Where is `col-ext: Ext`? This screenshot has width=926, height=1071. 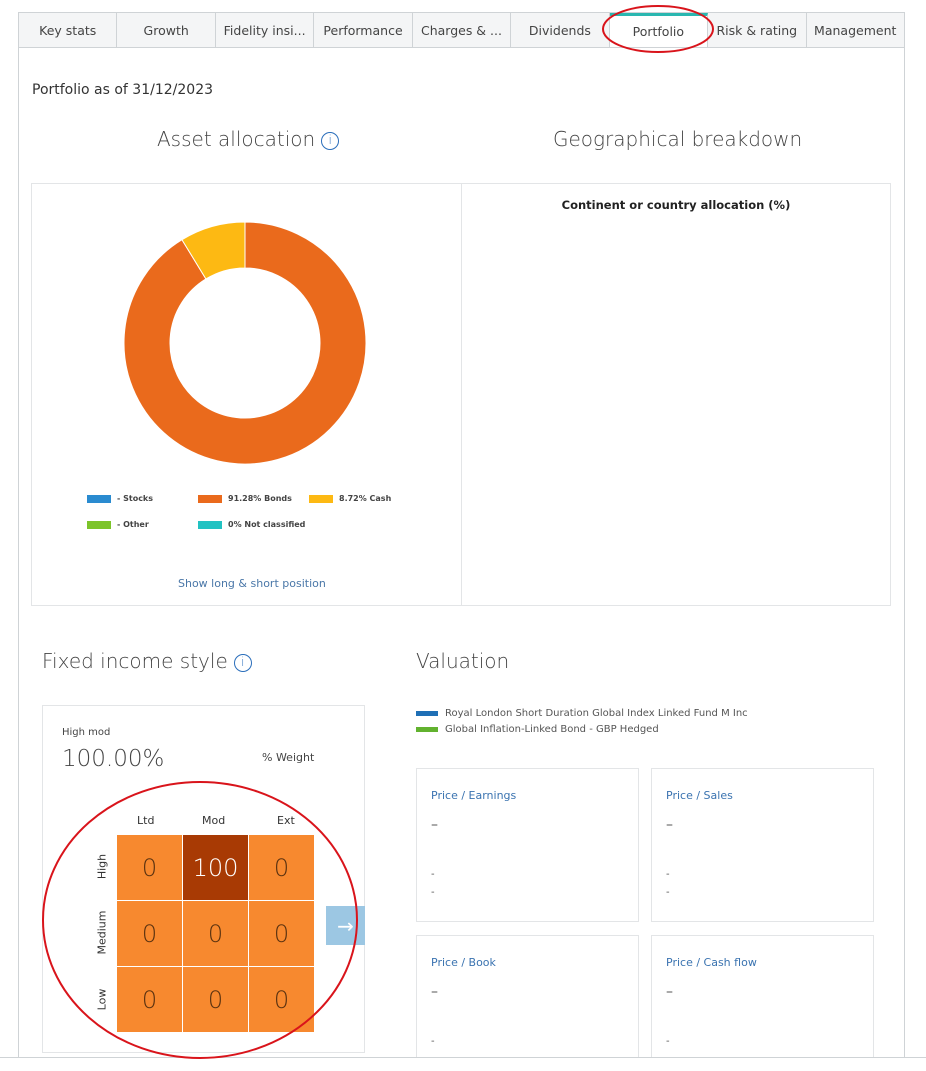 col-ext: Ext is located at coordinates (286, 820).